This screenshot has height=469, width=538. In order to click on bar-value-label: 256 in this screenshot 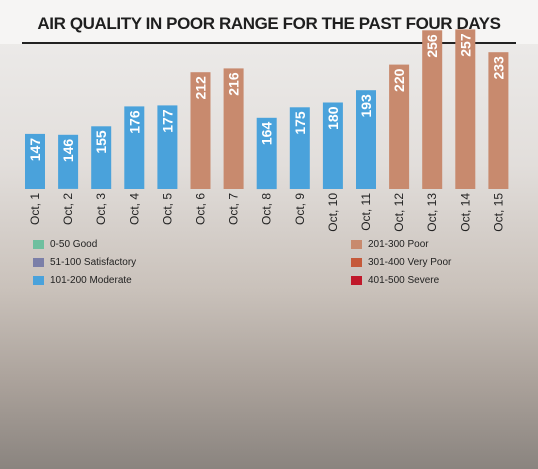, I will do `click(432, 46)`.